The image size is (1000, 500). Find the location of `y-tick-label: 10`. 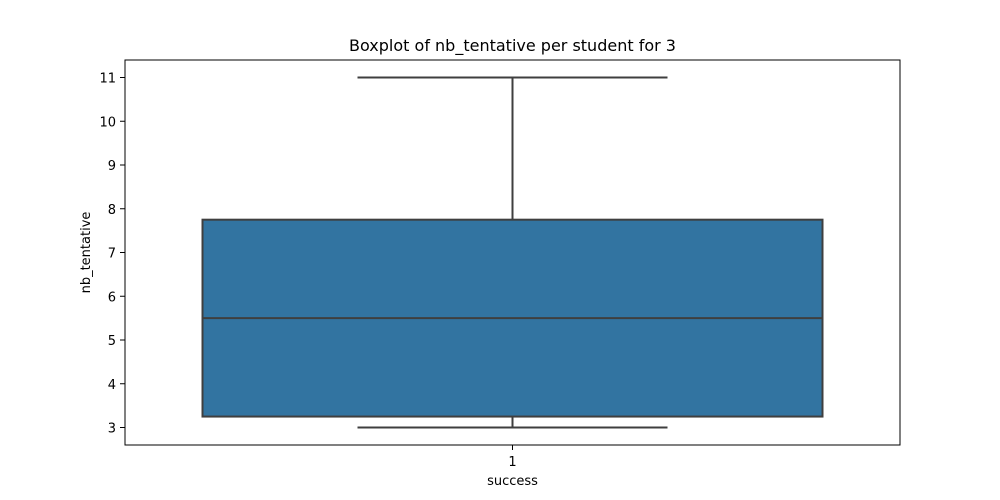

y-tick-label: 10 is located at coordinates (107, 122).